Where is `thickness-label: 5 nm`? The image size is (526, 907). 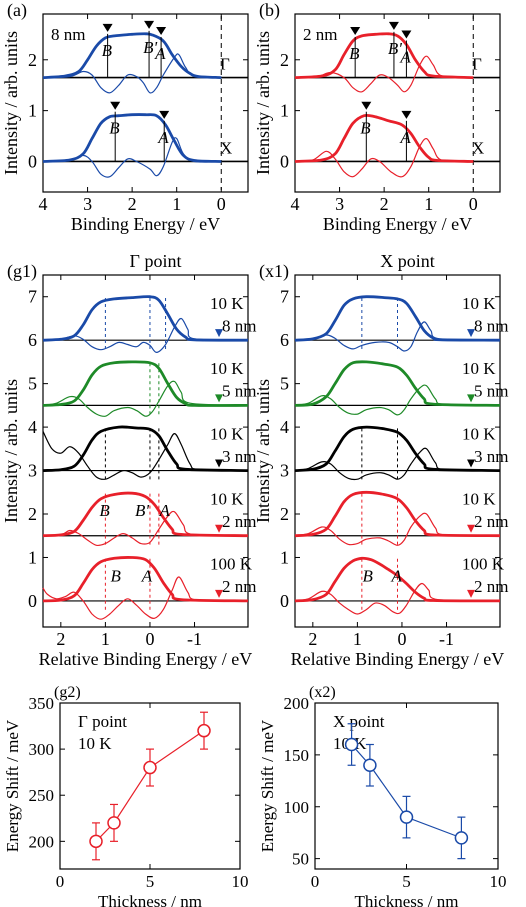 thickness-label: 5 nm is located at coordinates (239, 391).